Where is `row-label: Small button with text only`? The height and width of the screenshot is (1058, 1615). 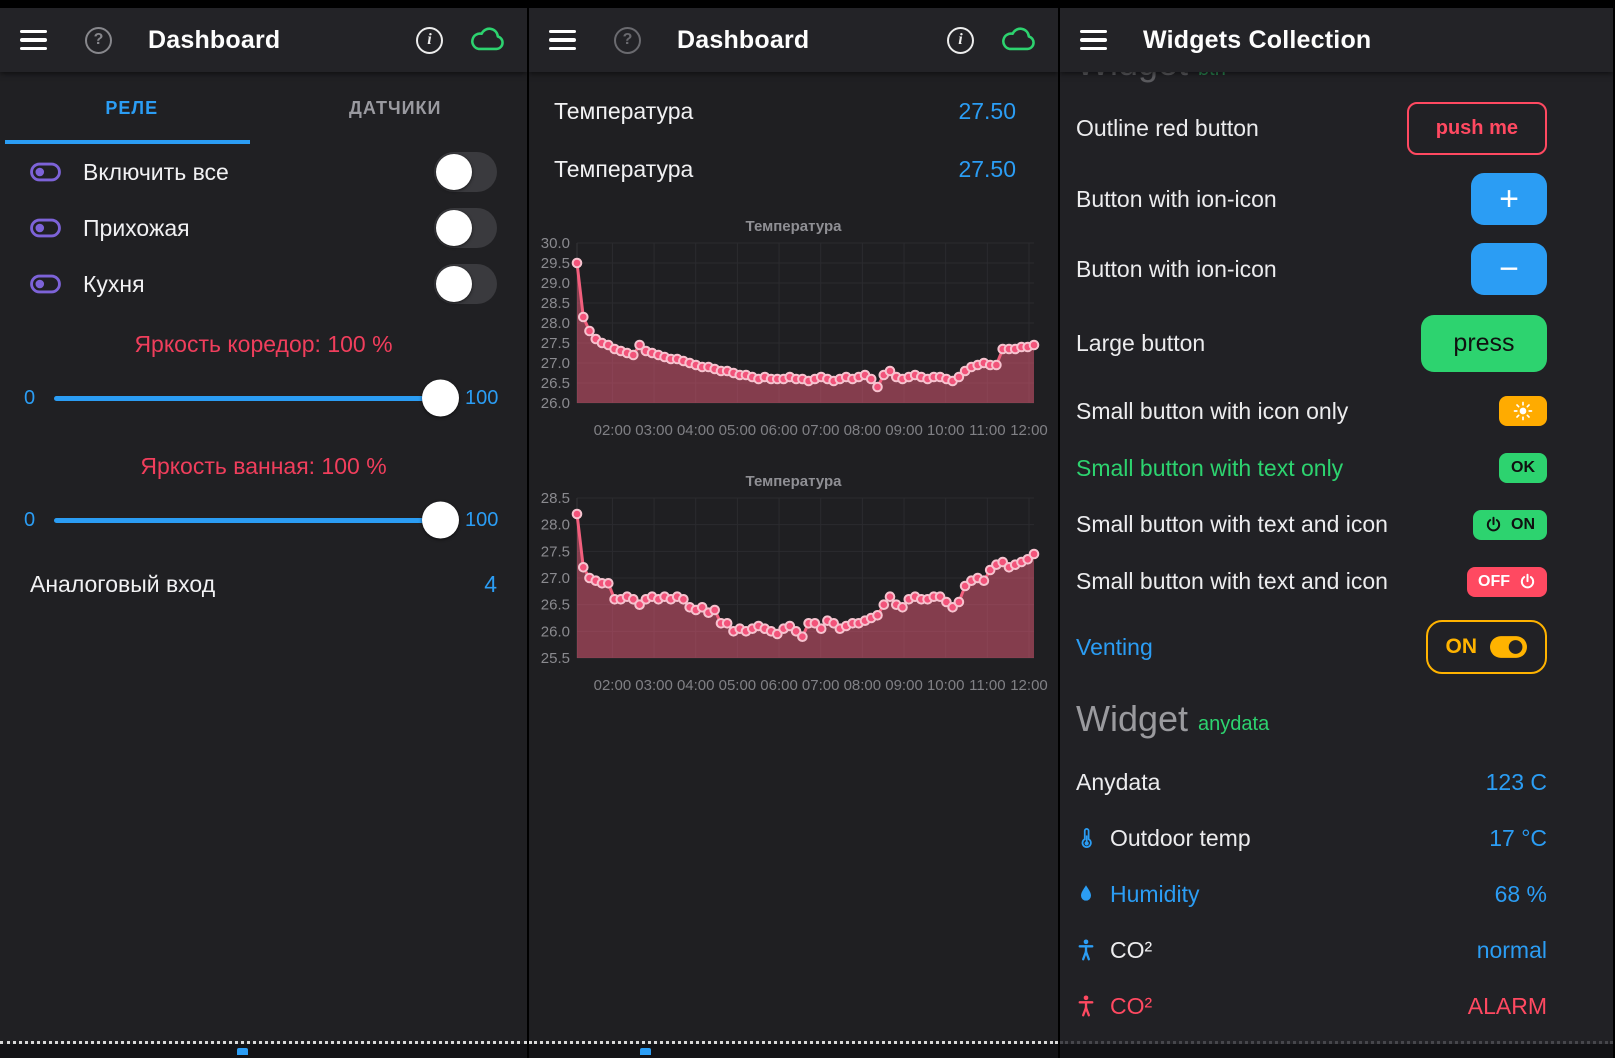
row-label: Small button with text only is located at coordinates (1210, 467).